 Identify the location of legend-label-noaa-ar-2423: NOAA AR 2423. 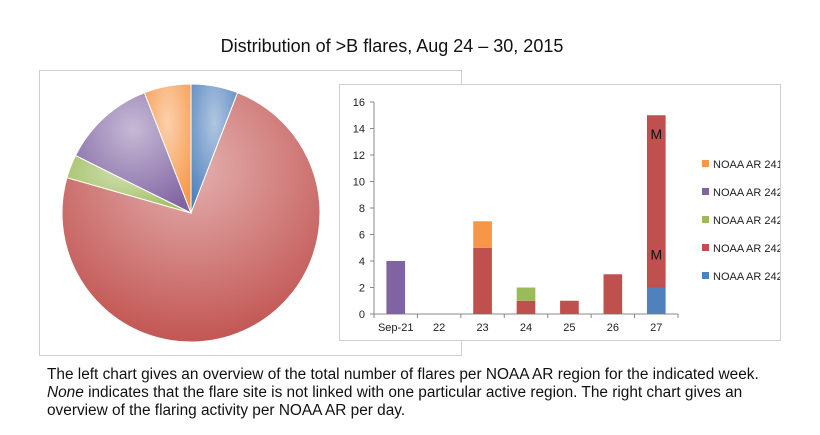
(746, 277).